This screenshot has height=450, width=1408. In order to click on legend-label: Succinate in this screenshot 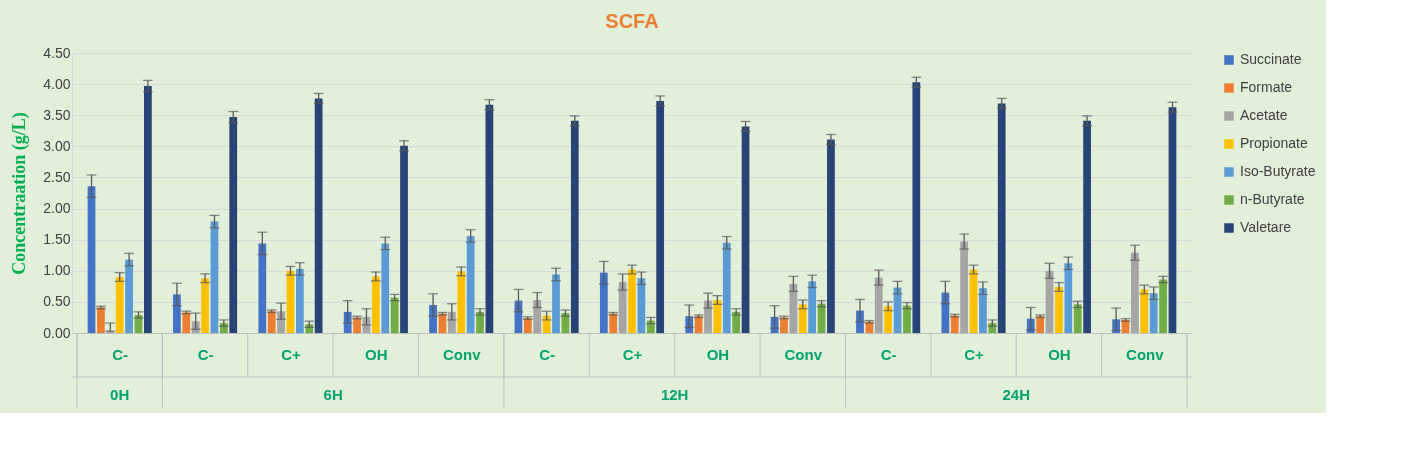, I will do `click(1271, 59)`.